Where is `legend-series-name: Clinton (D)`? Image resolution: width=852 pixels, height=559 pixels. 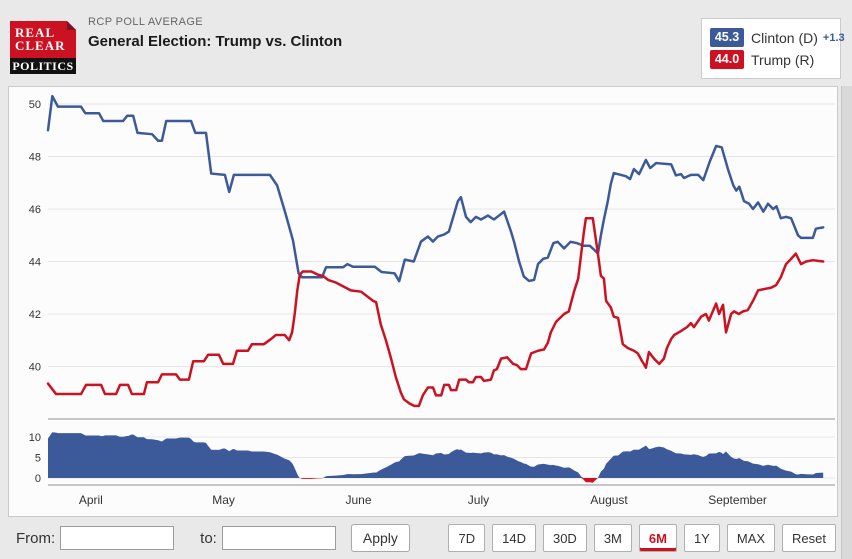 legend-series-name: Clinton (D) is located at coordinates (784, 37).